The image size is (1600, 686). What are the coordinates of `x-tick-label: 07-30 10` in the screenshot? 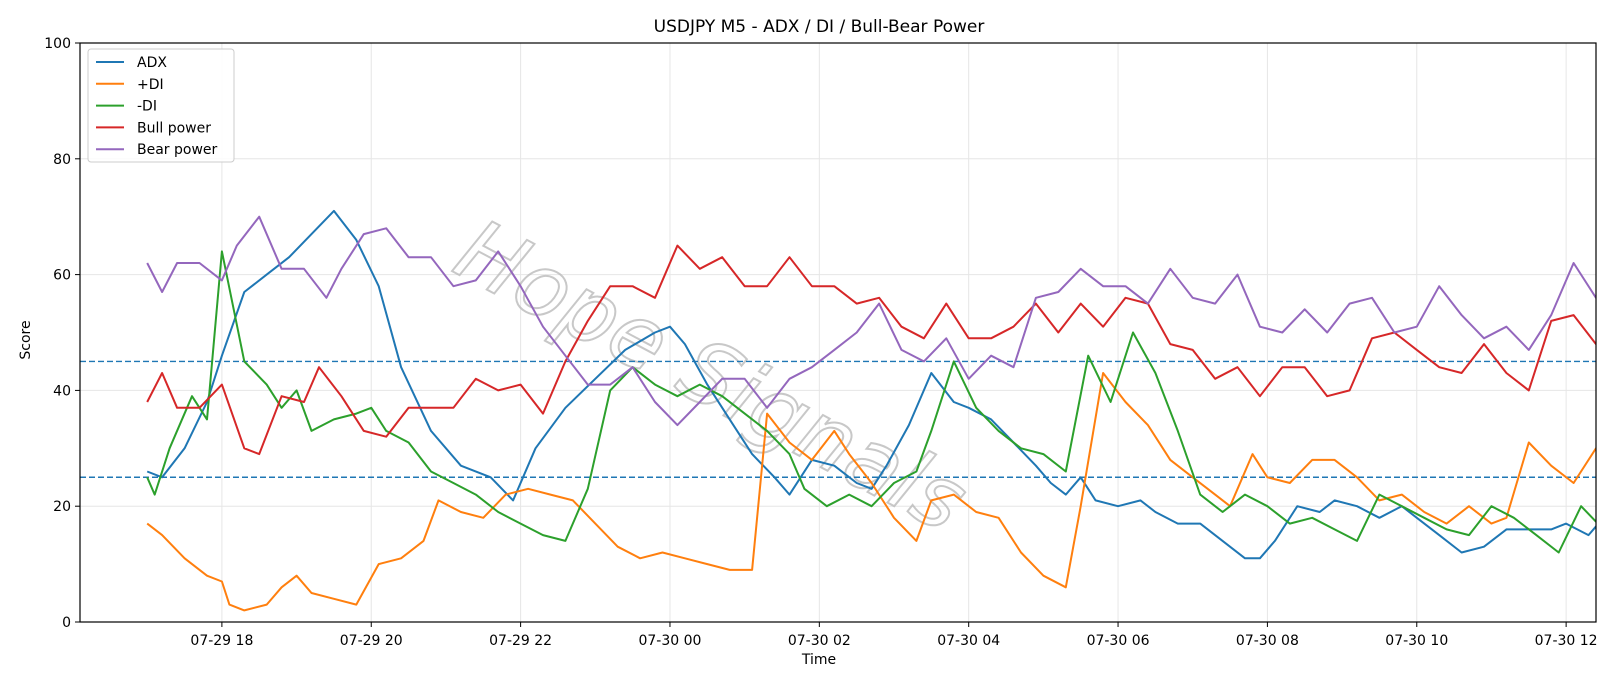 It's located at (1416, 641).